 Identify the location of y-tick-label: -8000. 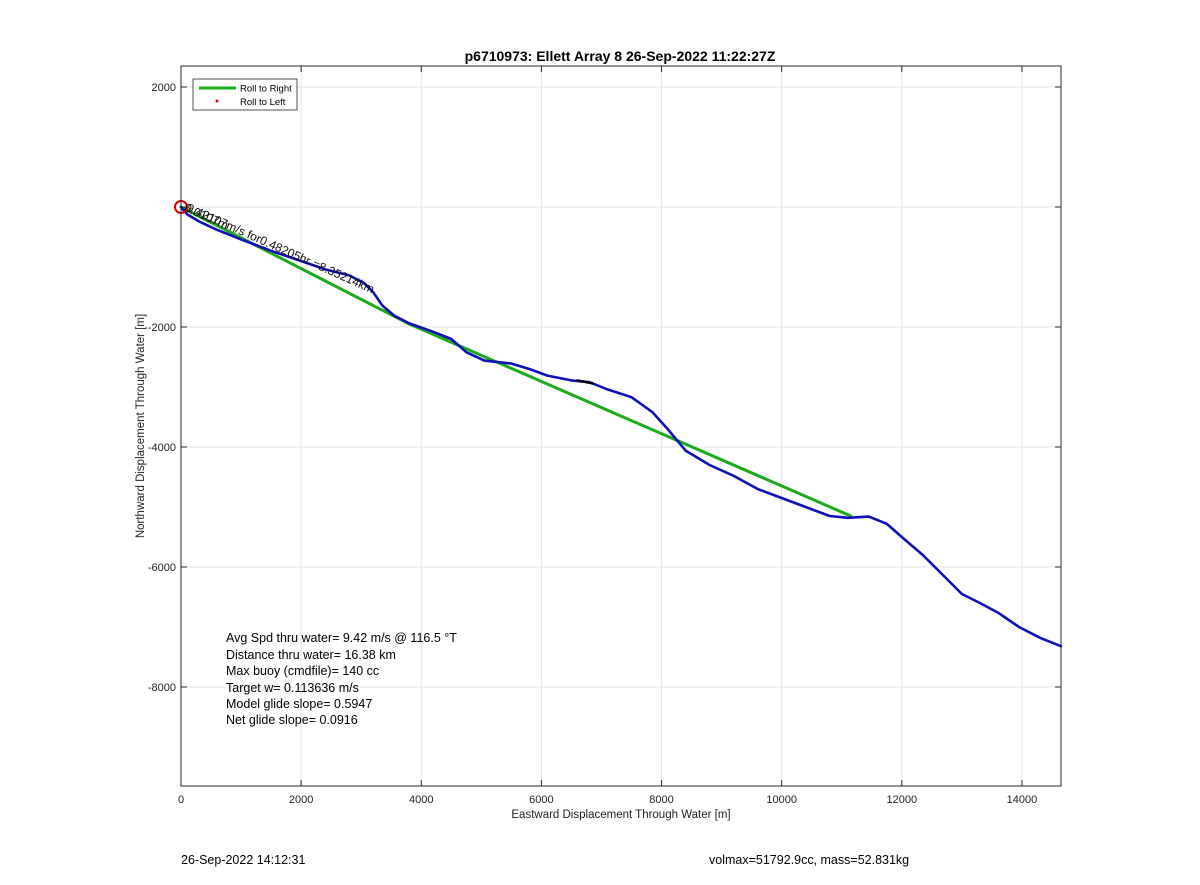
(162, 688).